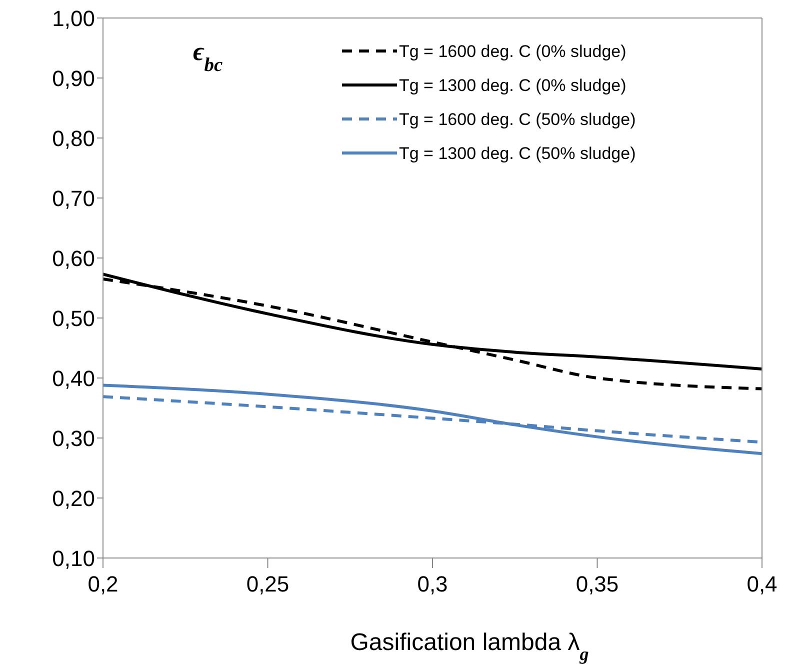 This screenshot has width=787, height=672. I want to click on x-tick-label: 0,35, so click(597, 584).